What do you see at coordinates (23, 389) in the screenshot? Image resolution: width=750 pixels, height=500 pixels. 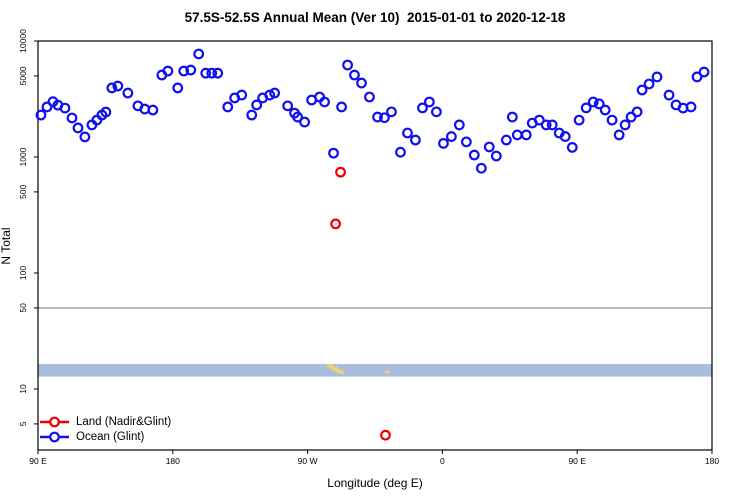 I see `y-tick-label: 10` at bounding box center [23, 389].